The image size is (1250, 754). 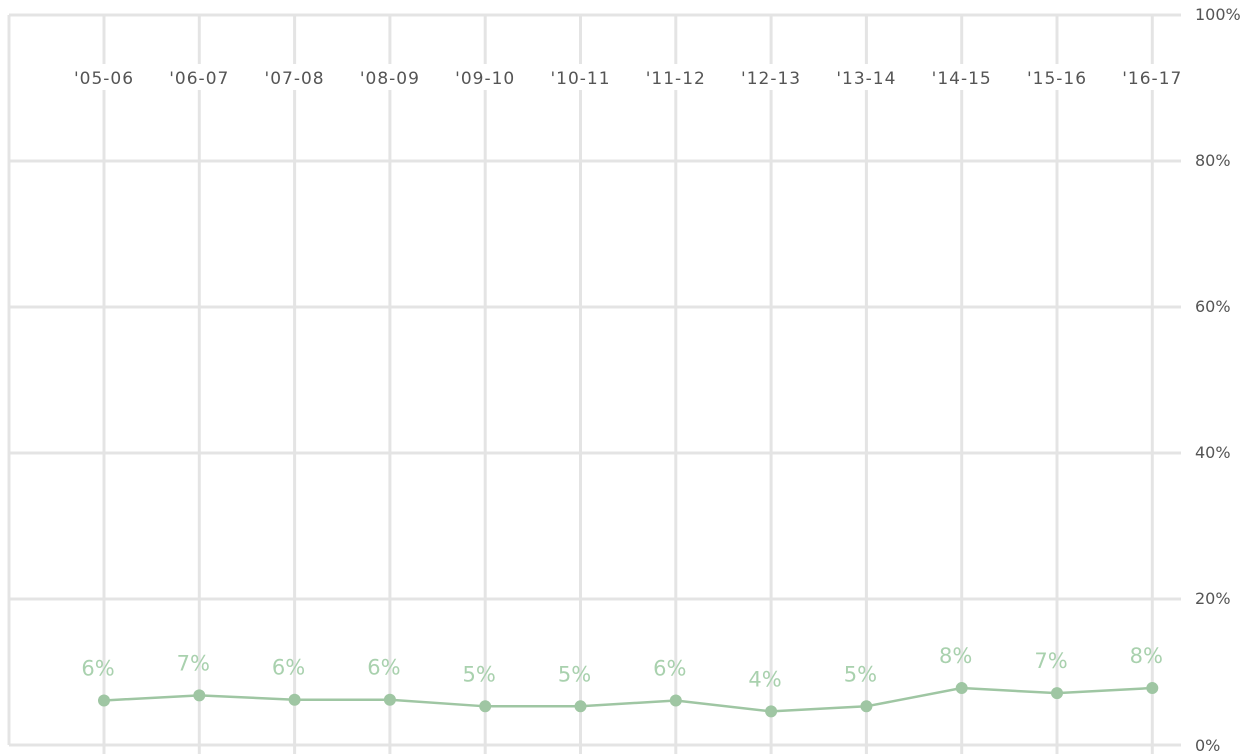 I want to click on x-tick-label: '08-09, so click(x=390, y=79).